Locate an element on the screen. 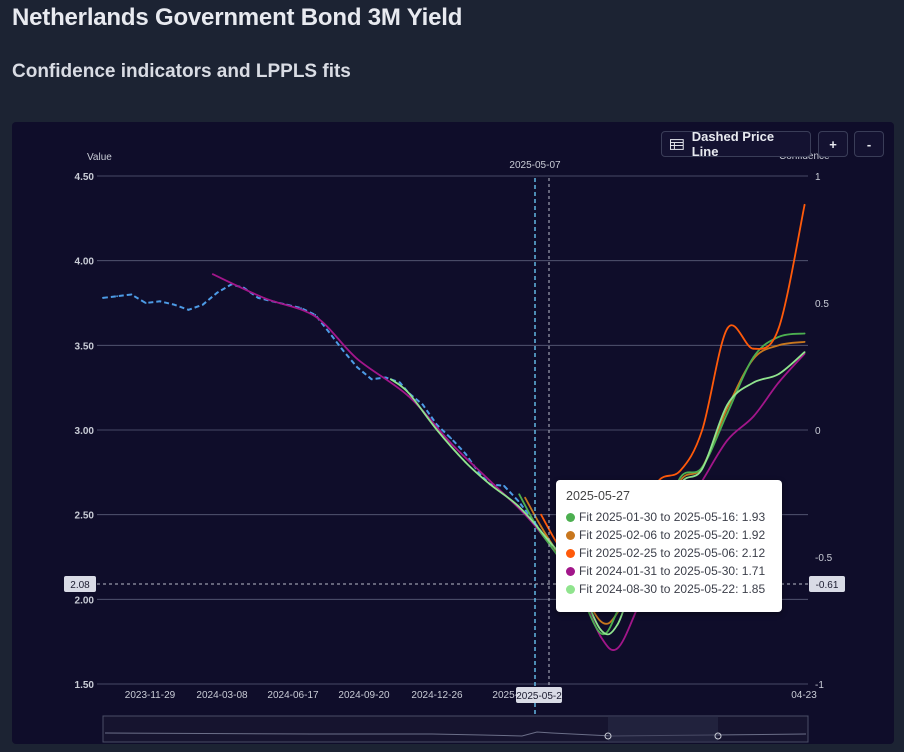 The height and width of the screenshot is (752, 904). y-tick-label: 2.50 is located at coordinates (85, 516).